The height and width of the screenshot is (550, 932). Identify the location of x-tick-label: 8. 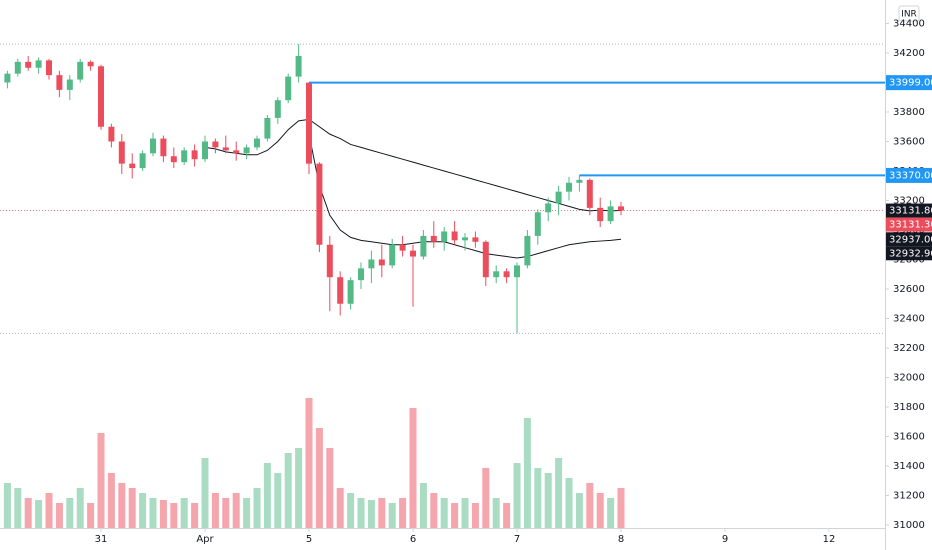
(621, 539).